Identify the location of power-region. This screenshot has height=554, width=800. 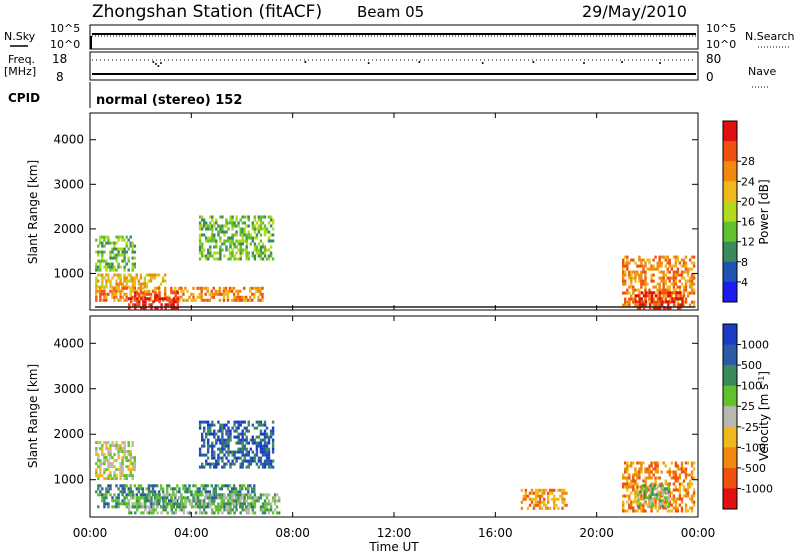
(153, 300).